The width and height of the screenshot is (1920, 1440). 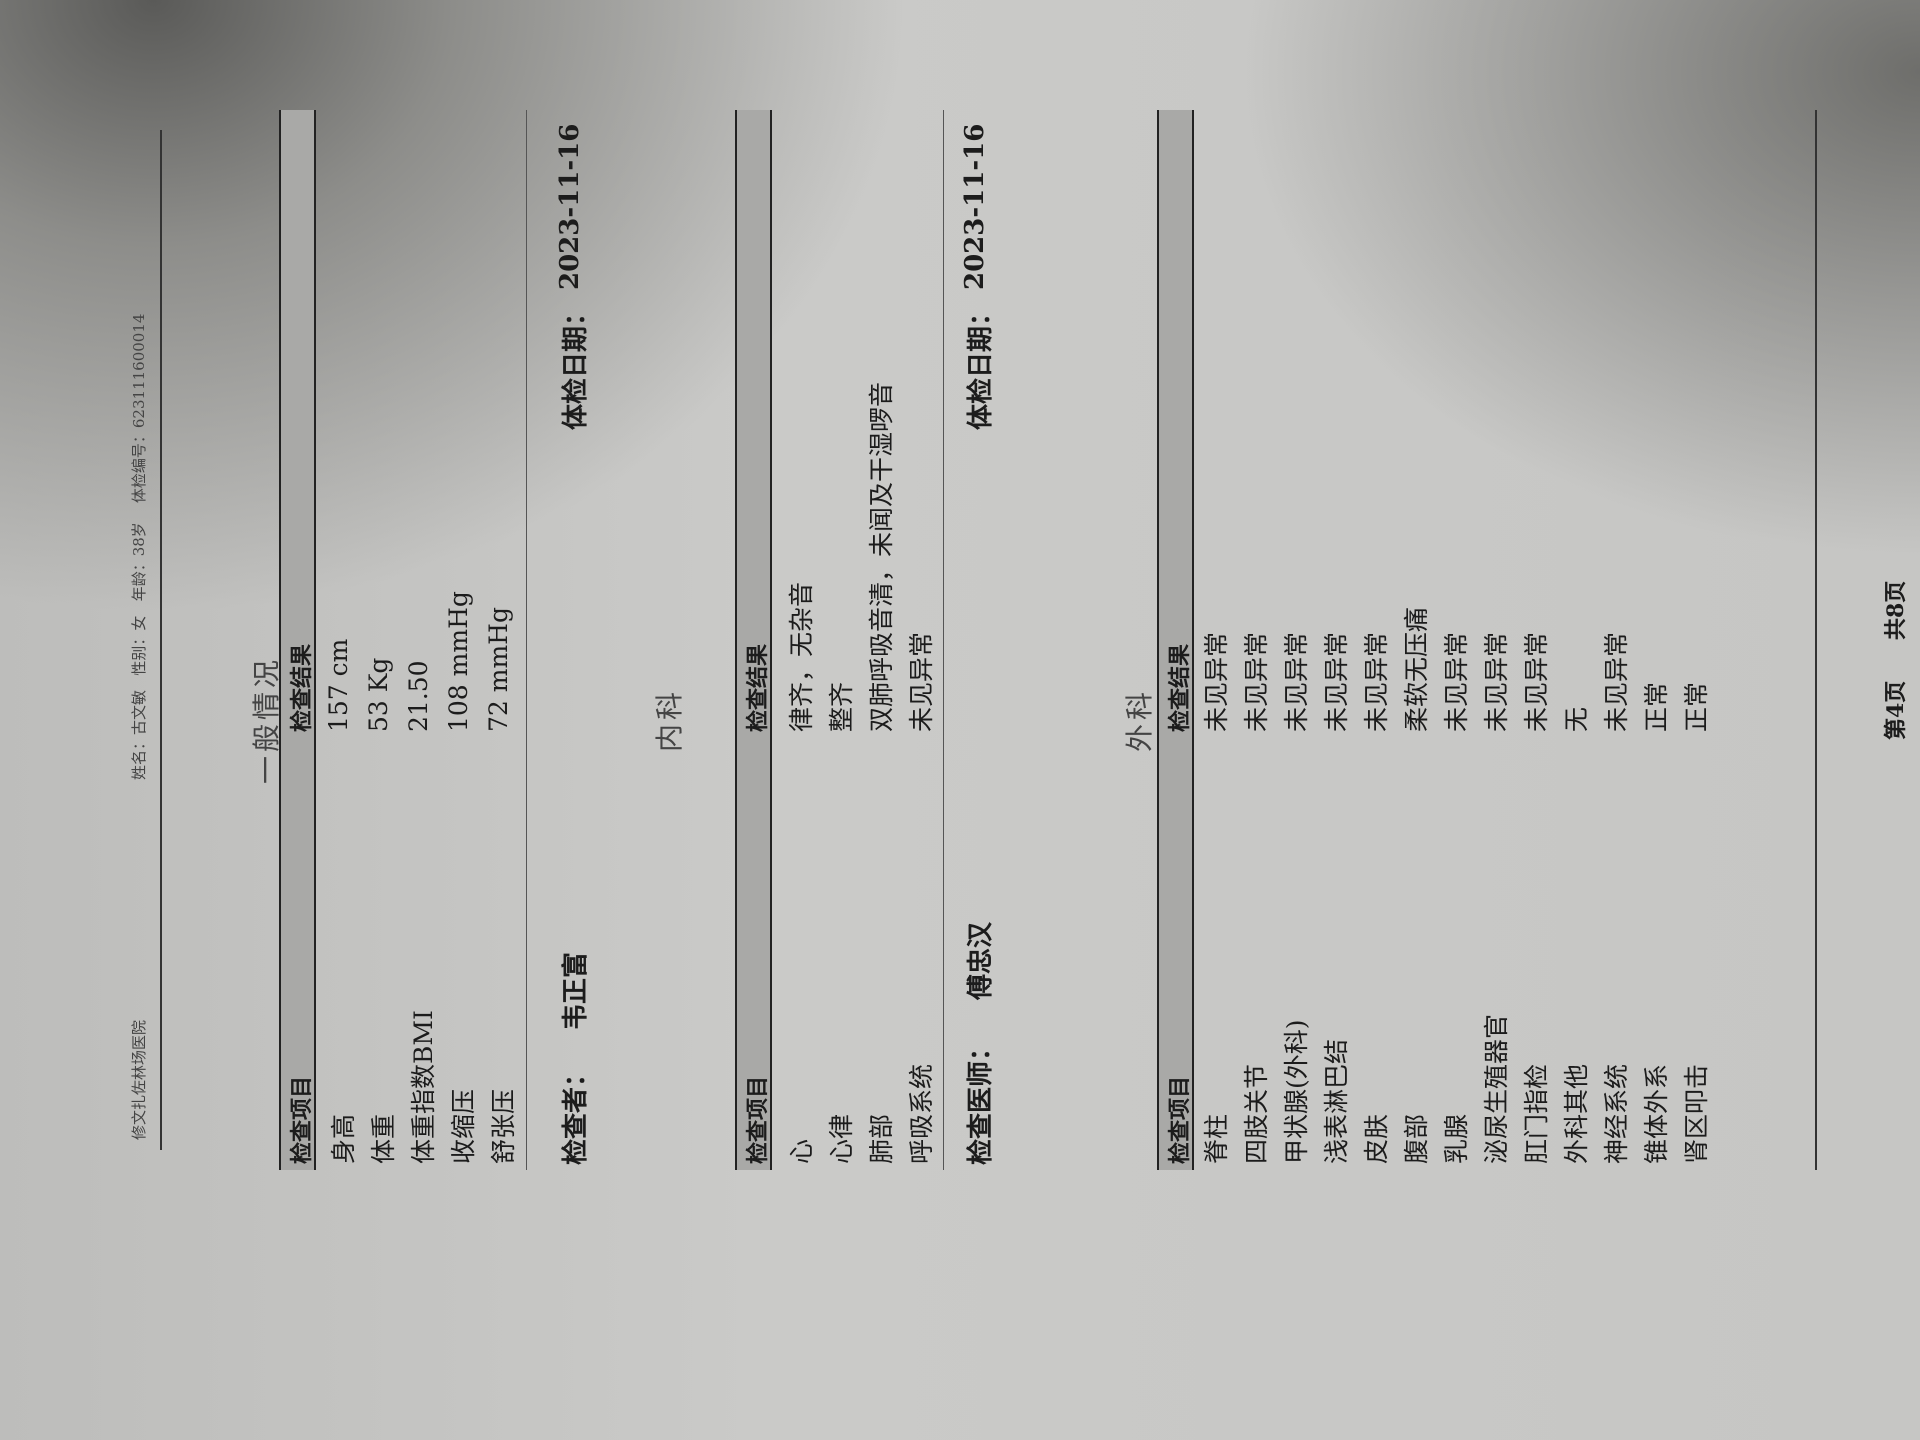 What do you see at coordinates (418, 696) in the screenshot?
I see `result-cell: 21.50` at bounding box center [418, 696].